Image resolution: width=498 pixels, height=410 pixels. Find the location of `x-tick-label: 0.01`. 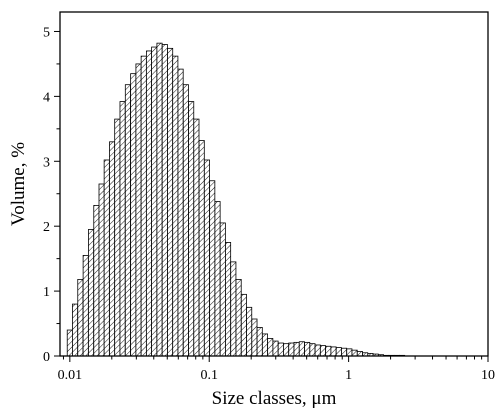

x-tick-label: 0.01 is located at coordinates (70, 375).